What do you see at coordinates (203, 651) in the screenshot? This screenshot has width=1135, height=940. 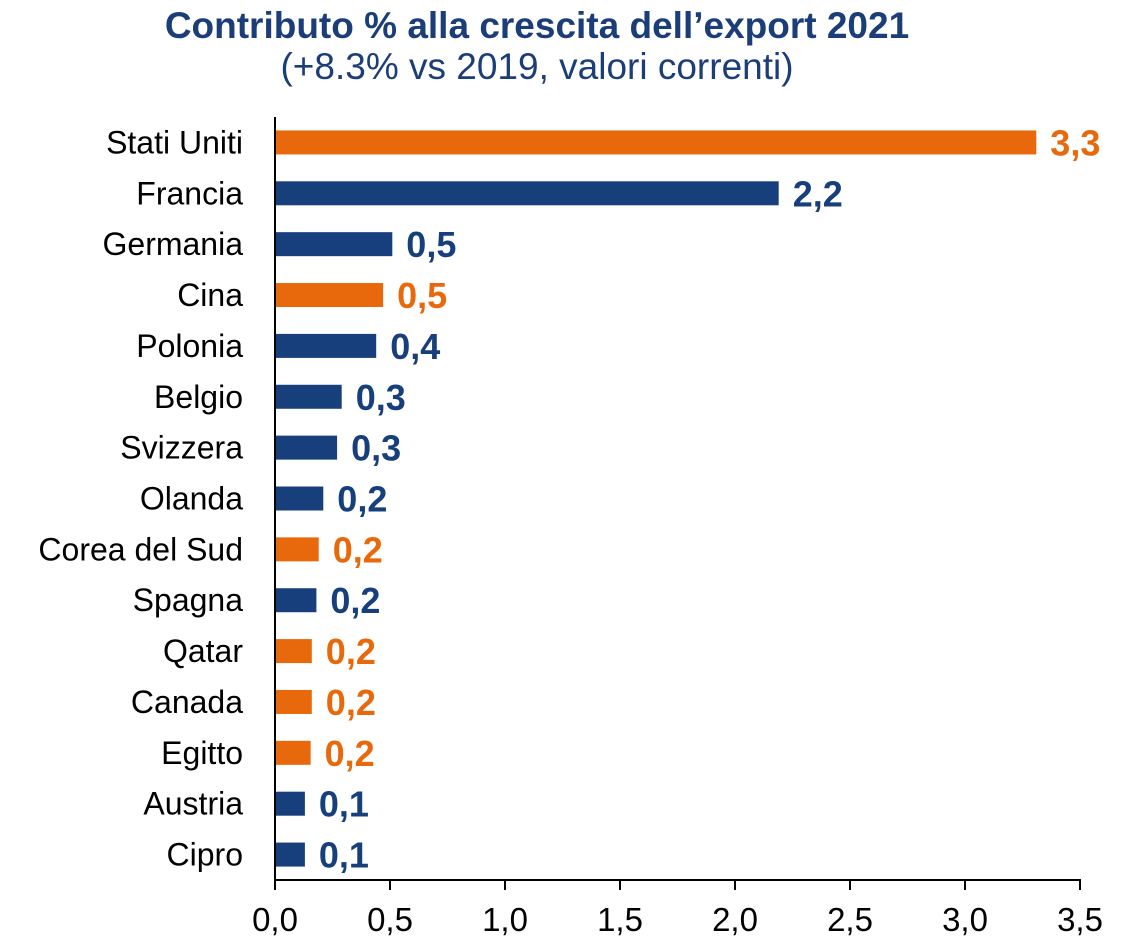 I see `category-label: Qatar` at bounding box center [203, 651].